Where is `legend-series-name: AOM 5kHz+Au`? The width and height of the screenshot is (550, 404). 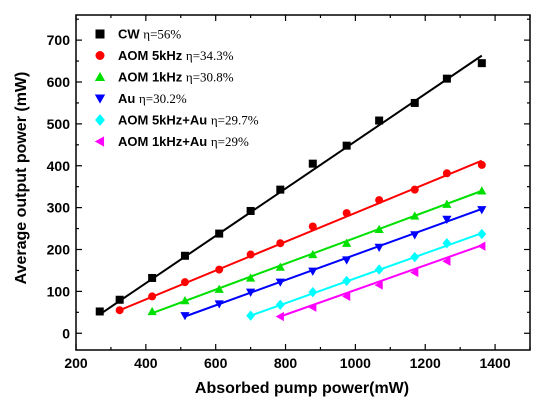 legend-series-name: AOM 5kHz+Au is located at coordinates (164, 120).